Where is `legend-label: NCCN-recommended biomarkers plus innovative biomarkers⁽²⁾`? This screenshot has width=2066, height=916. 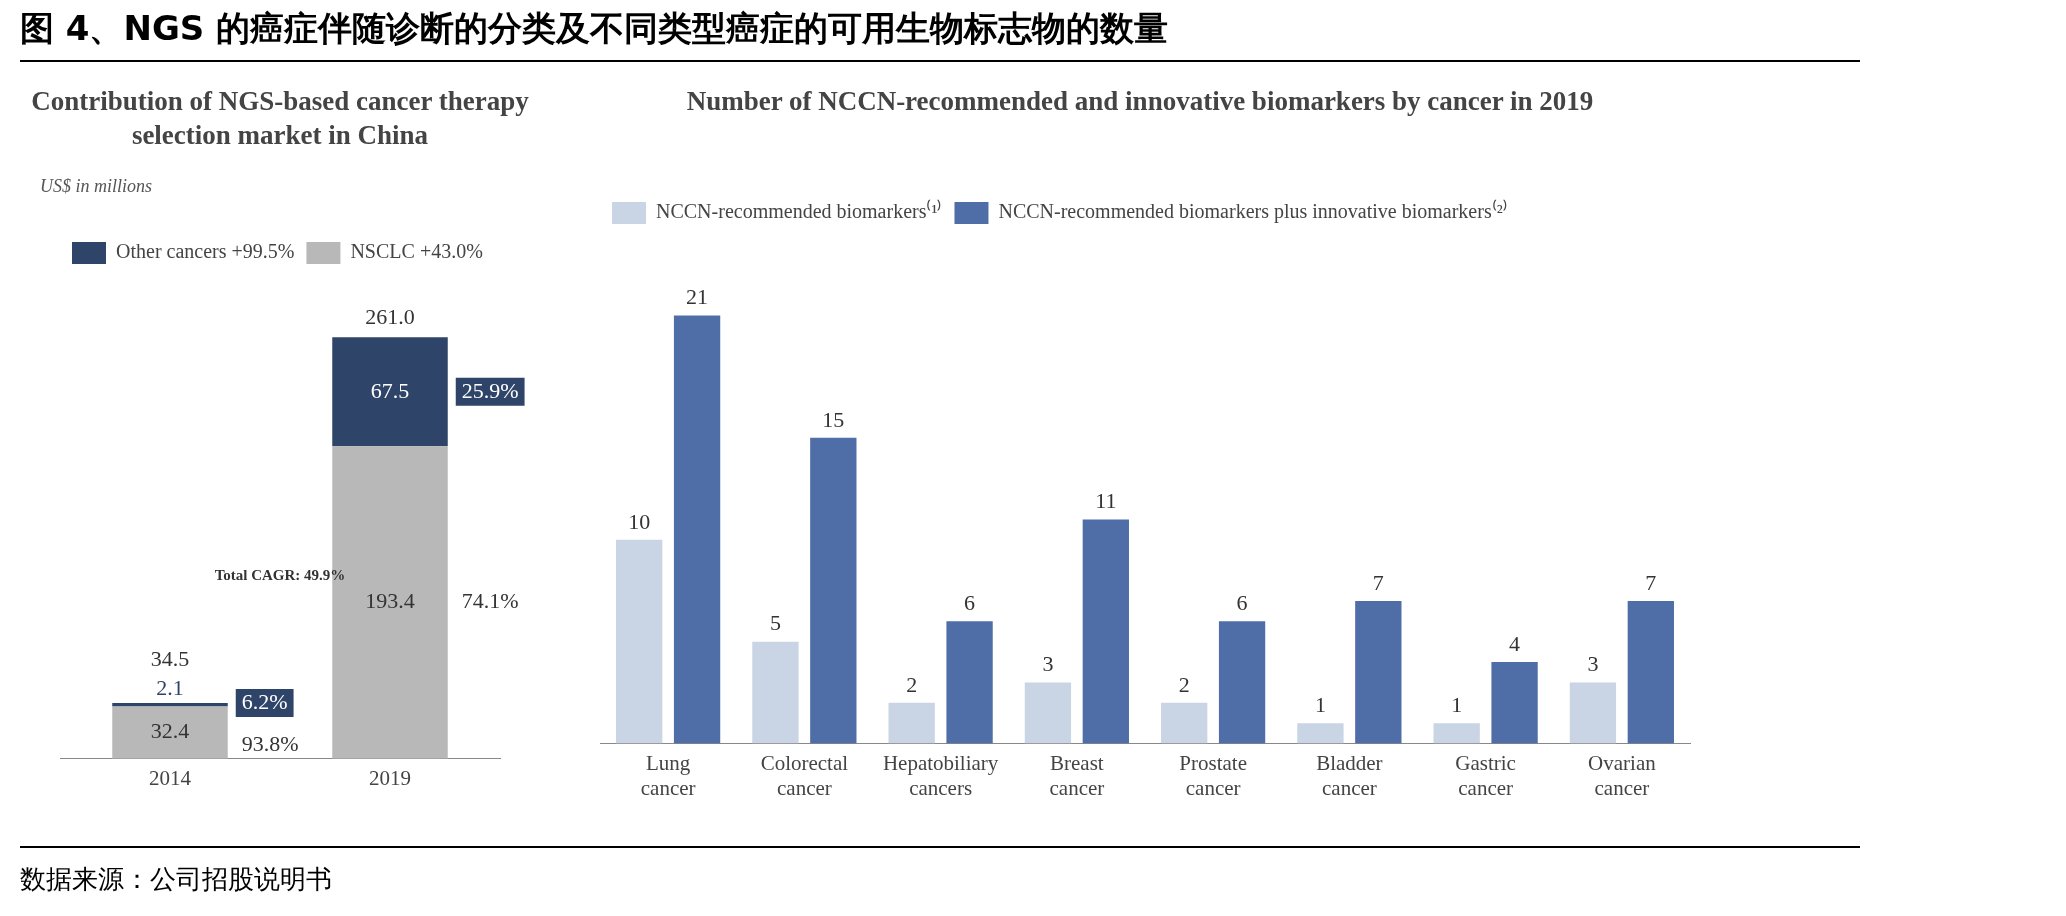 legend-label: NCCN-recommended biomarkers plus innovative biomarkers⁽²⁾ is located at coordinates (1253, 211).